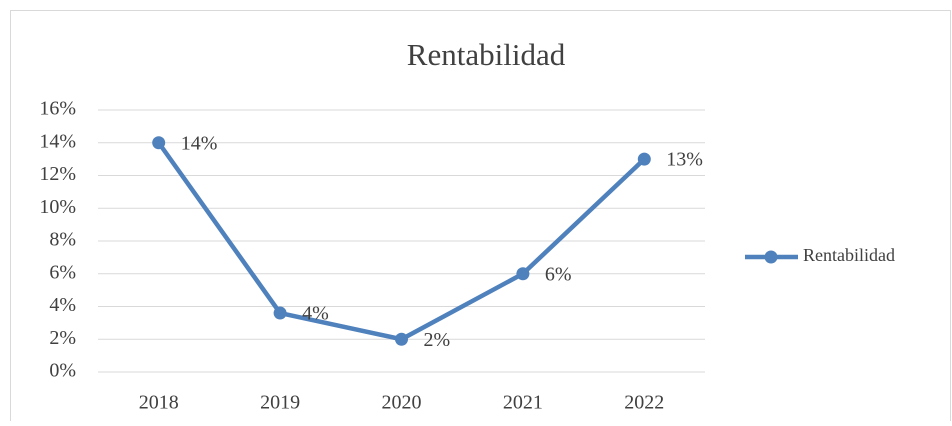 This screenshot has width=952, height=426. Describe the element at coordinates (57, 109) in the screenshot. I see `y-tick-label: 16%` at that location.